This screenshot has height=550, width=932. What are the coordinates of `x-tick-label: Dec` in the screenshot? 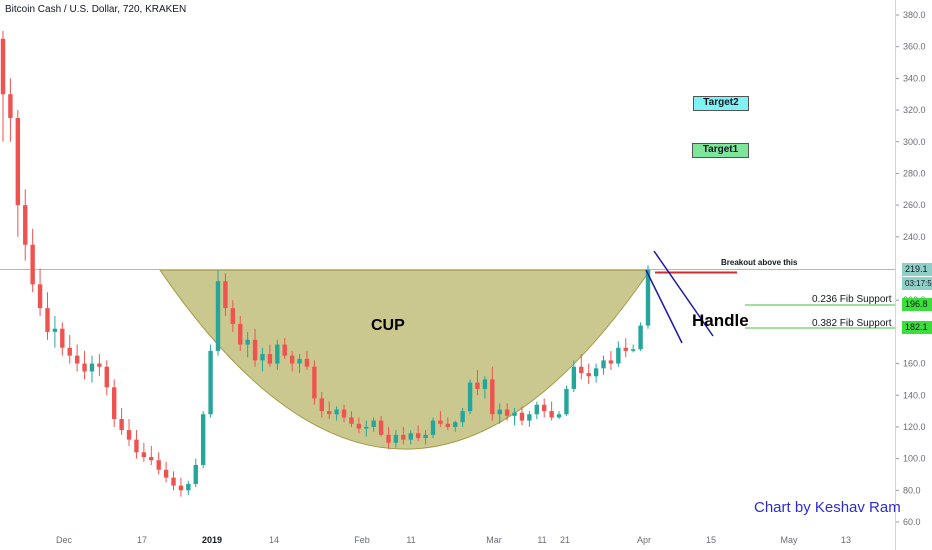 It's located at (64, 540).